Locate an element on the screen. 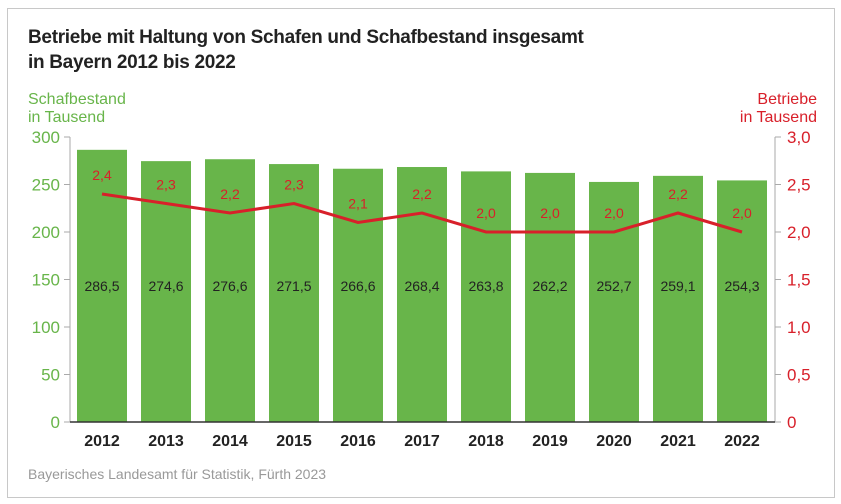 Image resolution: width=841 pixels, height=504 pixels. bar-2014 is located at coordinates (230, 291).